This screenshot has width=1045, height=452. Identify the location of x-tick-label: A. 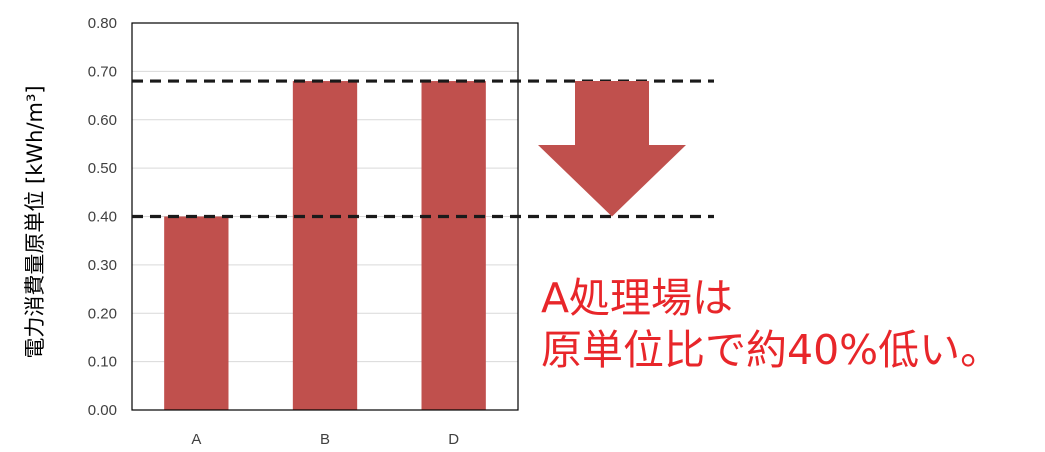
(196, 439).